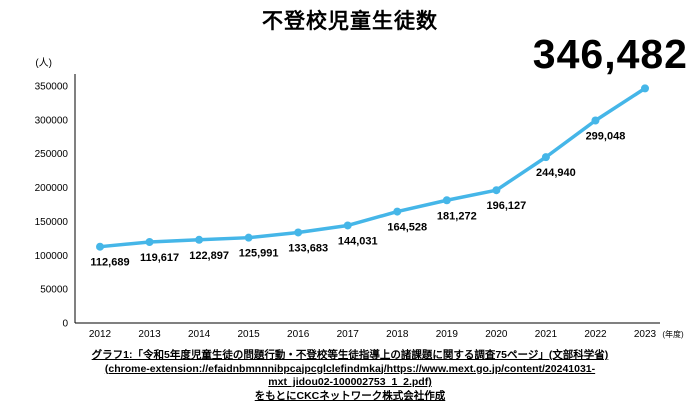 This screenshot has height=417, width=700. I want to click on svg-text: 250000, so click(52, 154).